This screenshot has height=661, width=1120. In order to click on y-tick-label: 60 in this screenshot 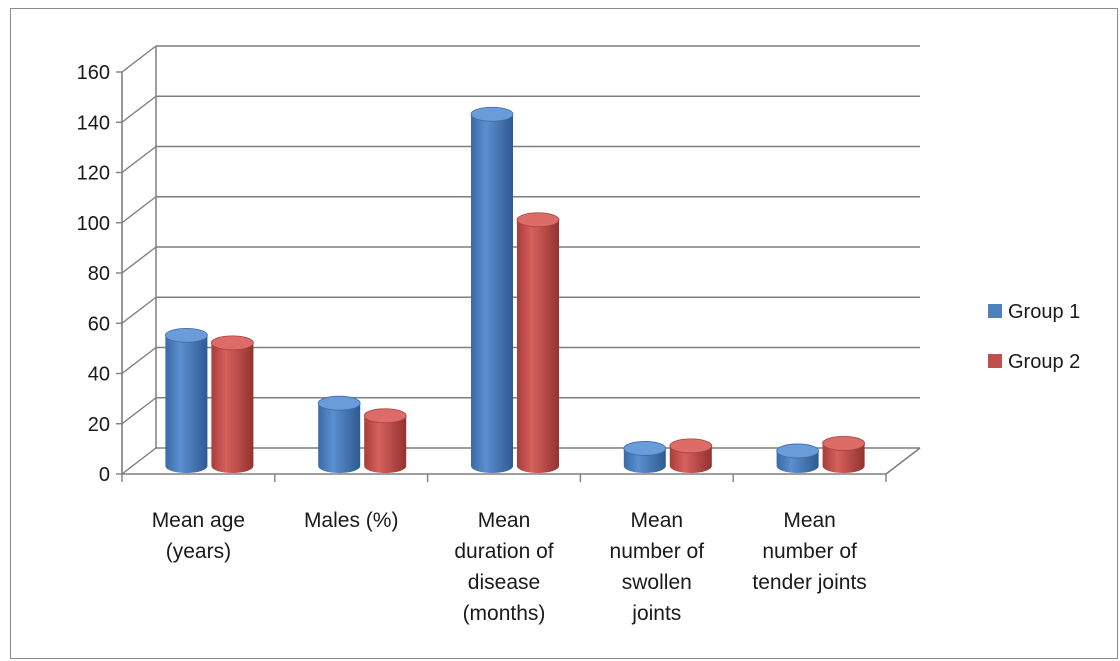, I will do `click(99, 324)`.